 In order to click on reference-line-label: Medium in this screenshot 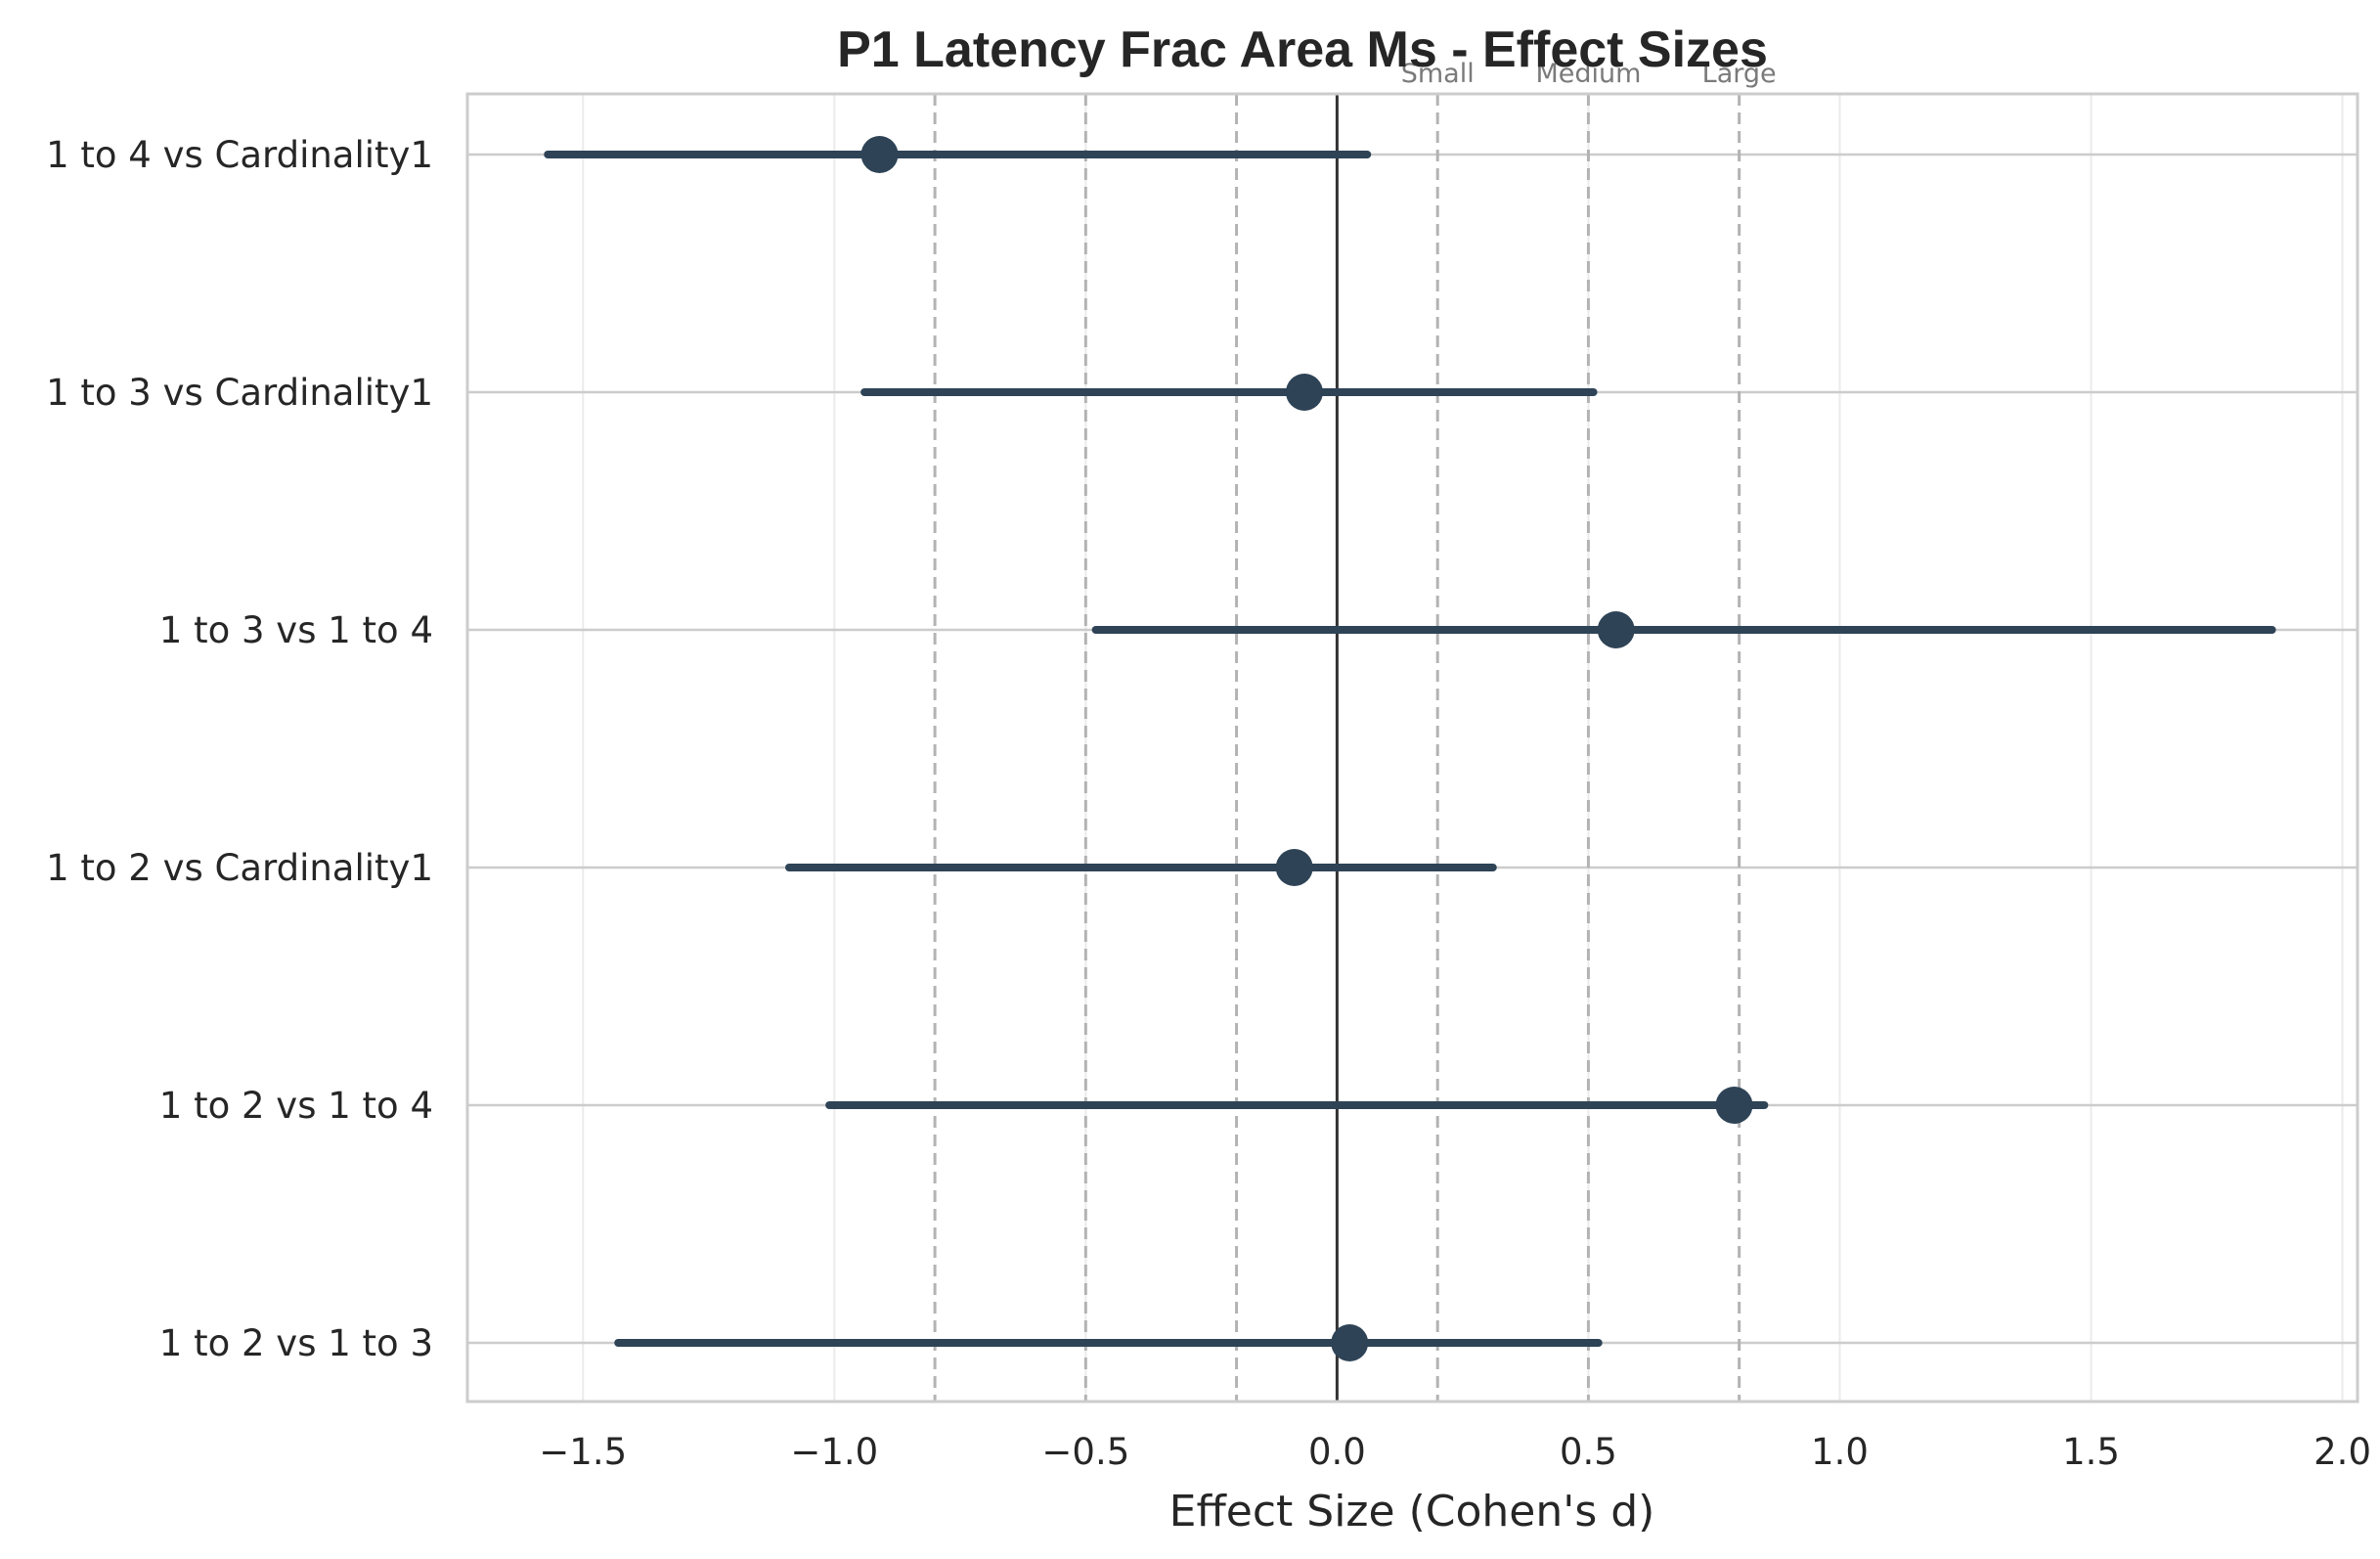, I will do `click(1588, 74)`.